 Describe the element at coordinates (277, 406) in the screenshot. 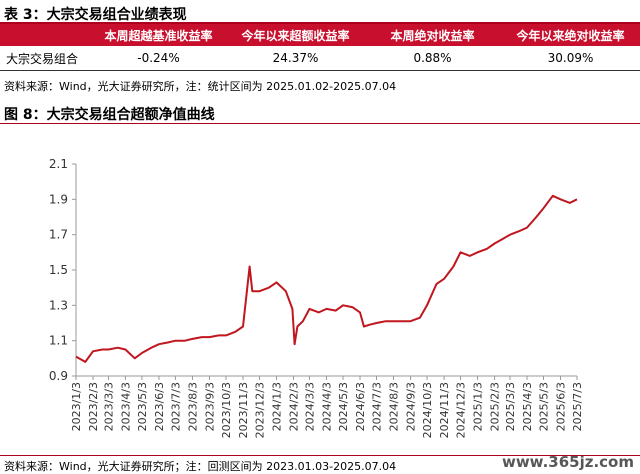

I see `x-tick-label: 2024/1/3` at that location.